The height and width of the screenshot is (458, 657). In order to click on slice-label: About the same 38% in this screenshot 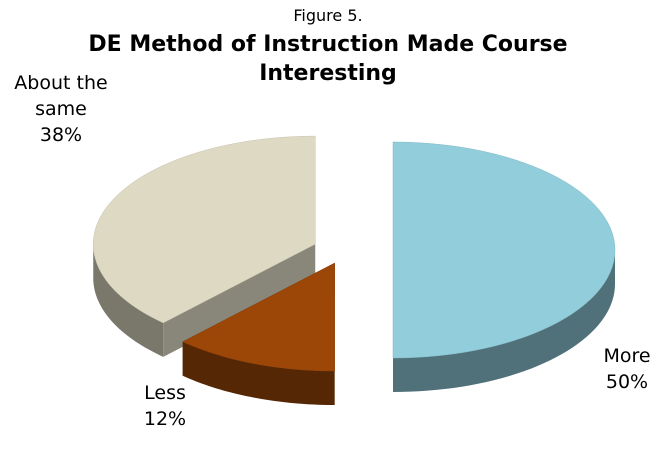, I will do `click(61, 109)`.